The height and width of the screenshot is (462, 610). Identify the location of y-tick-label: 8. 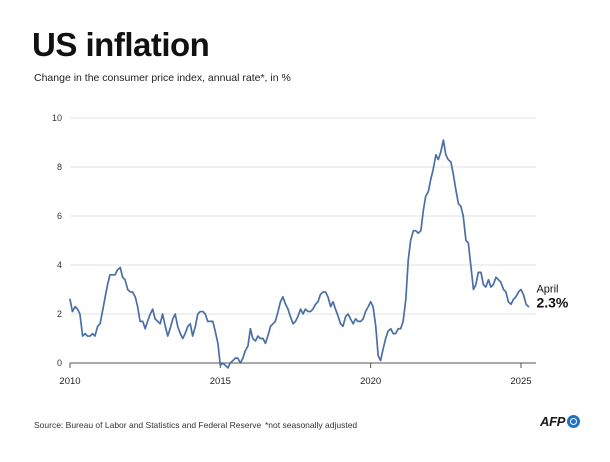
(59, 167).